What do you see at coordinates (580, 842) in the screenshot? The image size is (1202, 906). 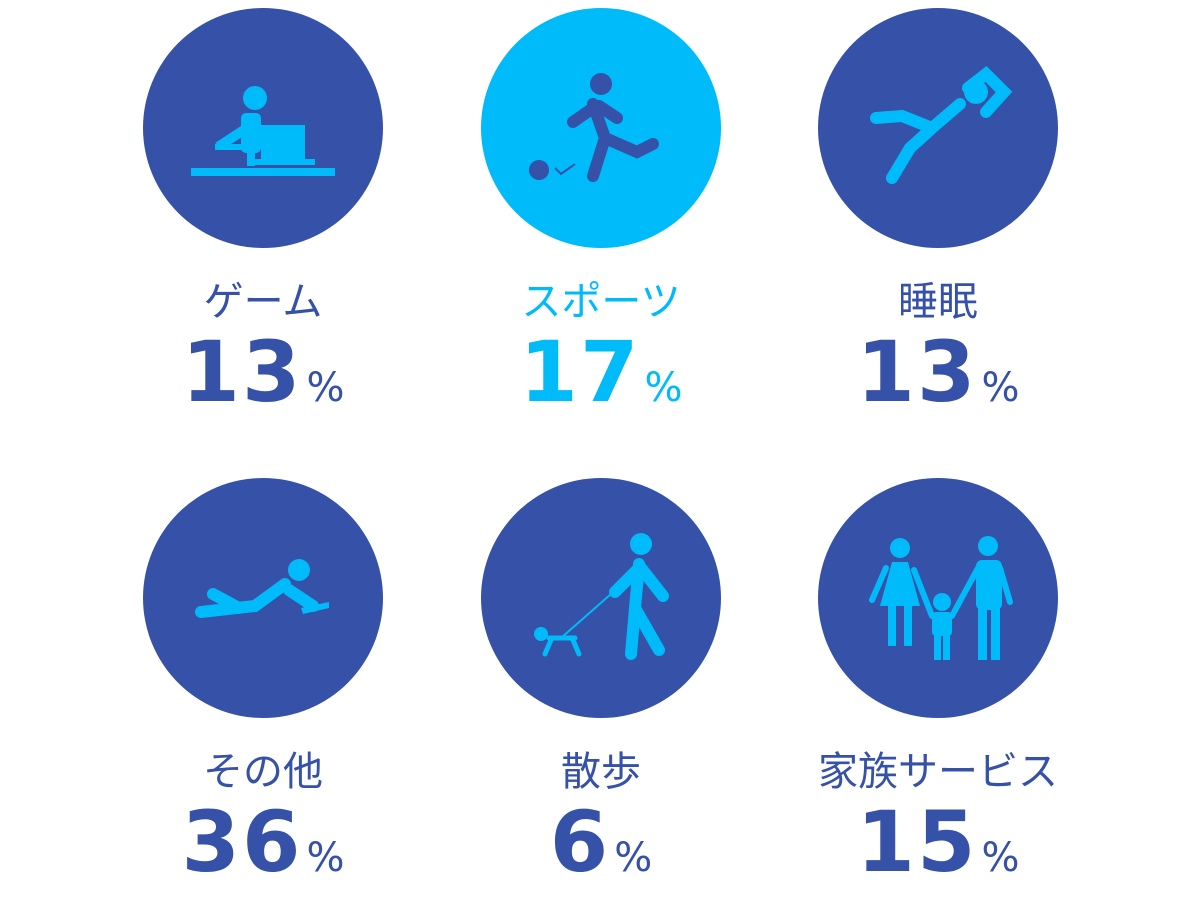 I see `item-value: 6` at bounding box center [580, 842].